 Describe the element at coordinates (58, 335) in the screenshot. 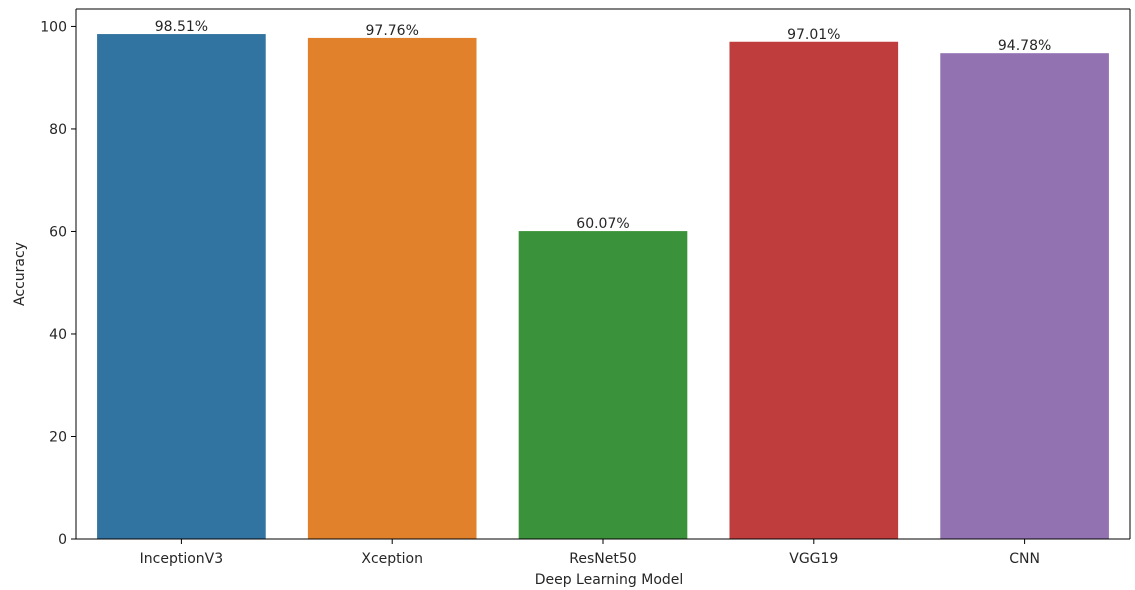

I see `y-tick-label: 40` at that location.